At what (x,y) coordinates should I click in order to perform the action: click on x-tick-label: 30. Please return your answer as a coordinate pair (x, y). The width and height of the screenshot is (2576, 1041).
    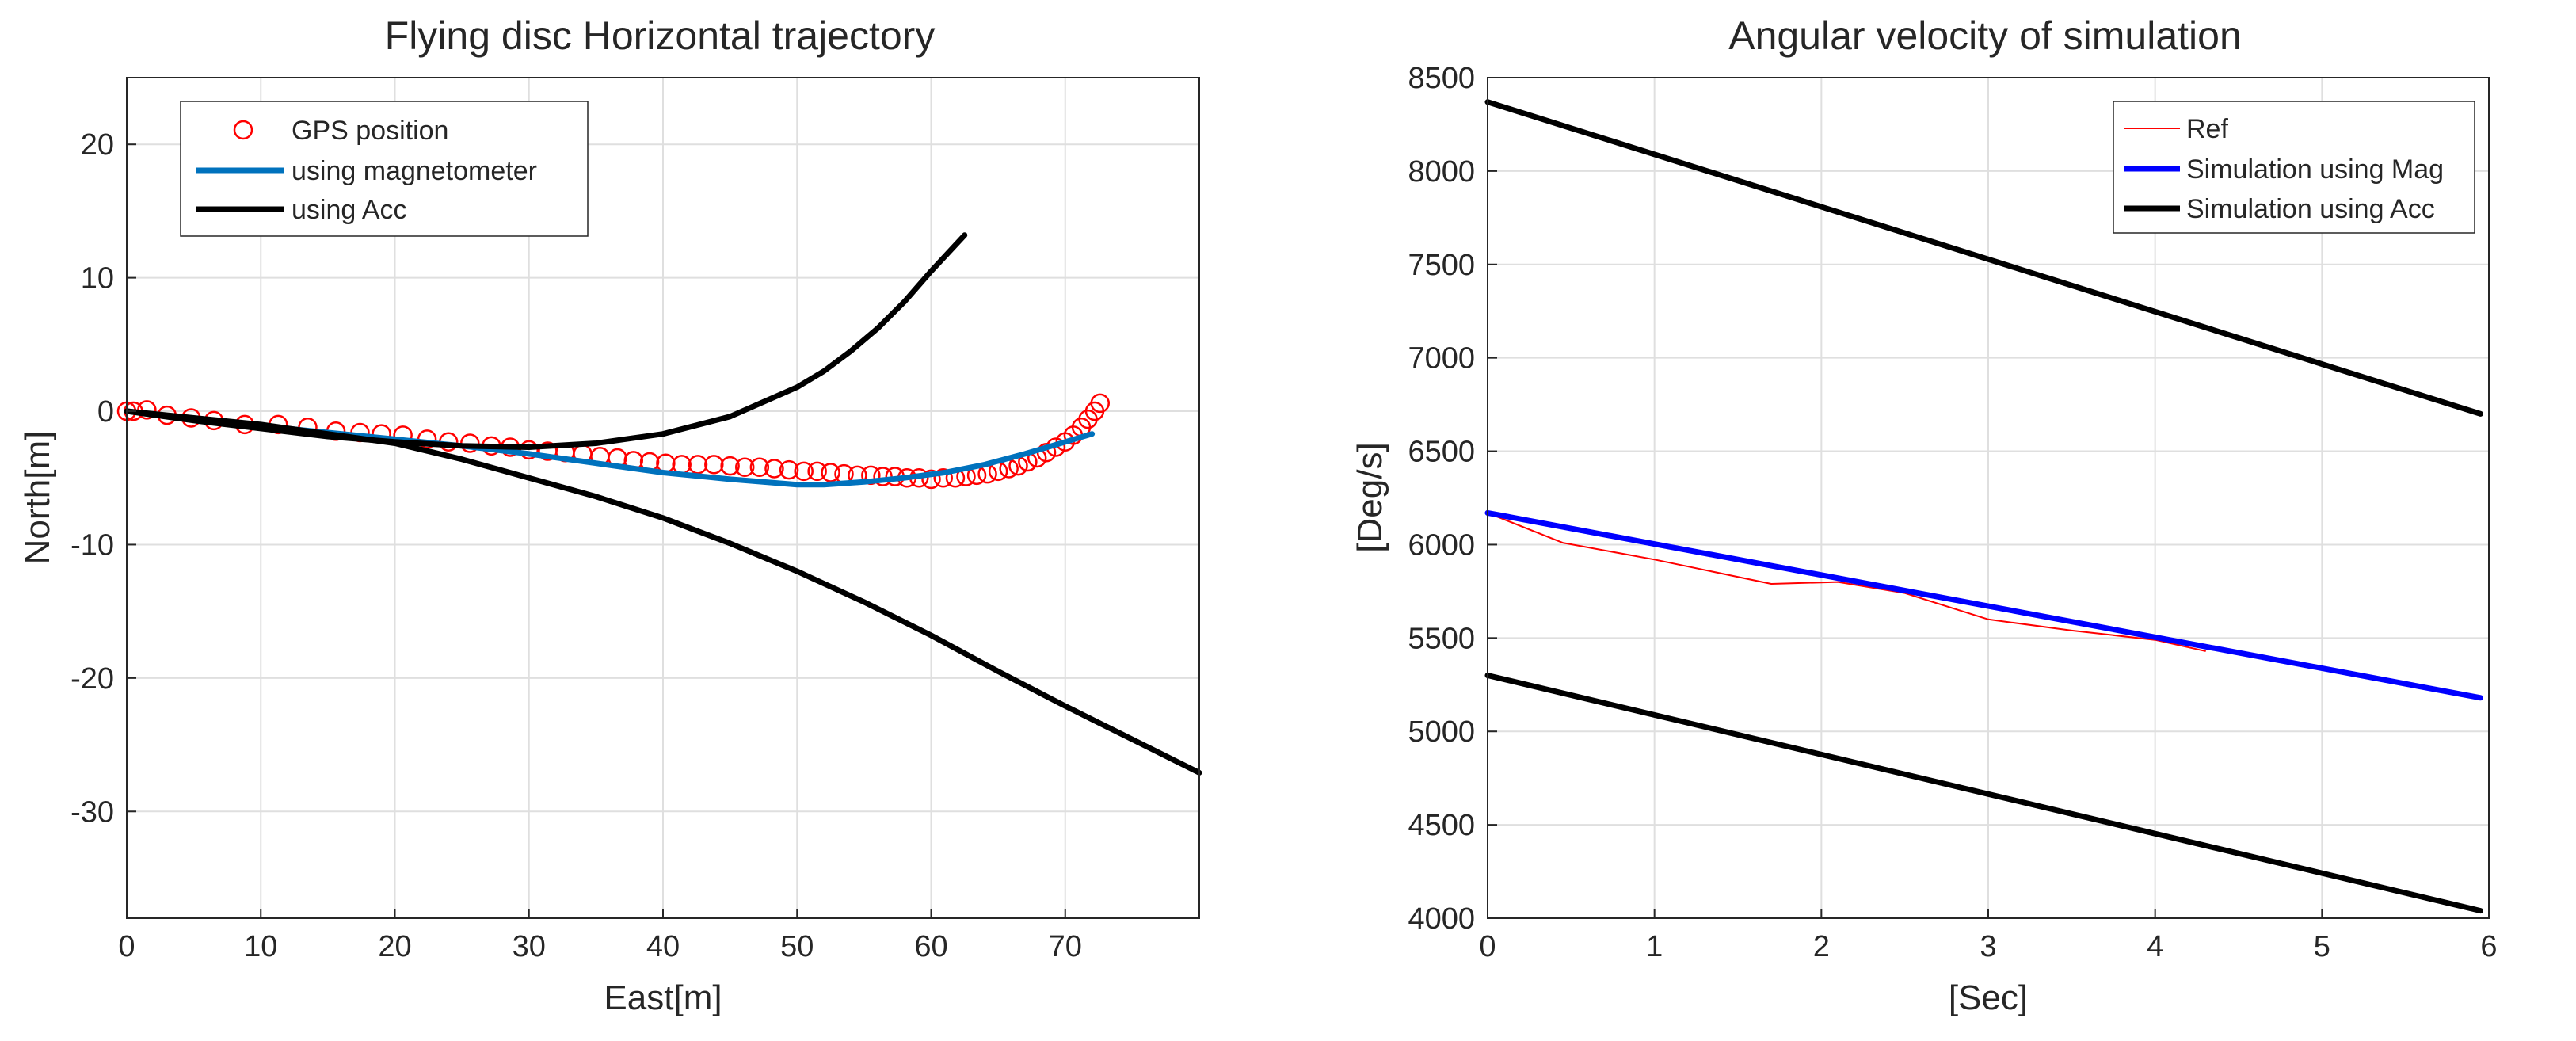
    Looking at the image, I should click on (530, 946).